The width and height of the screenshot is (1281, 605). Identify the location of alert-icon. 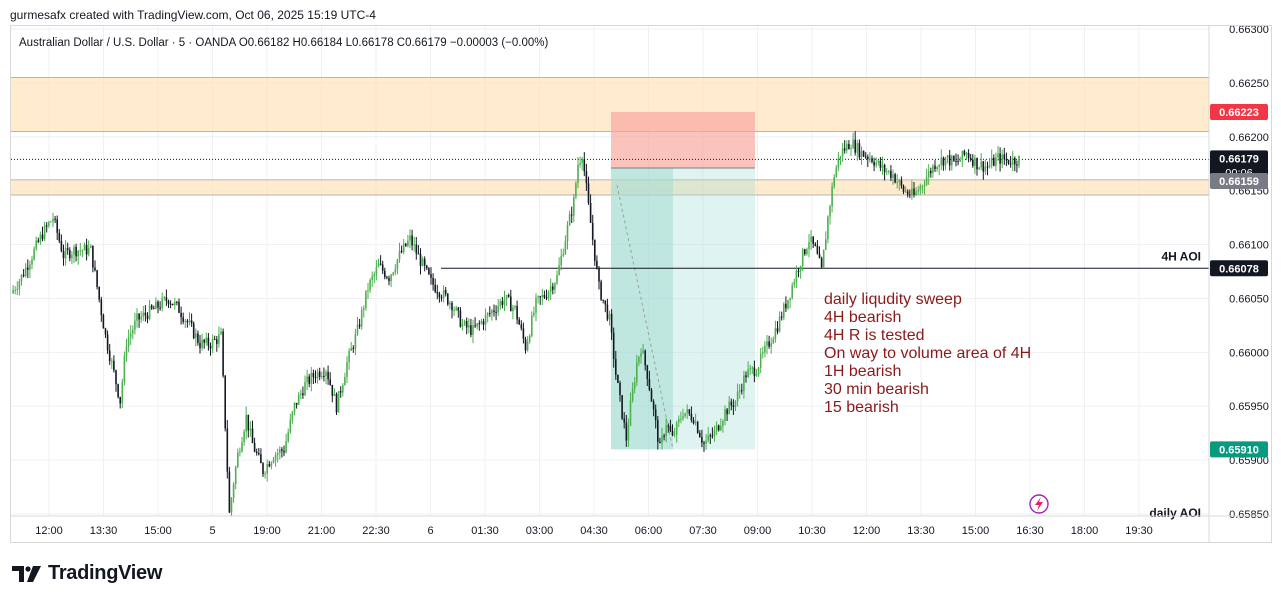
(1039, 504).